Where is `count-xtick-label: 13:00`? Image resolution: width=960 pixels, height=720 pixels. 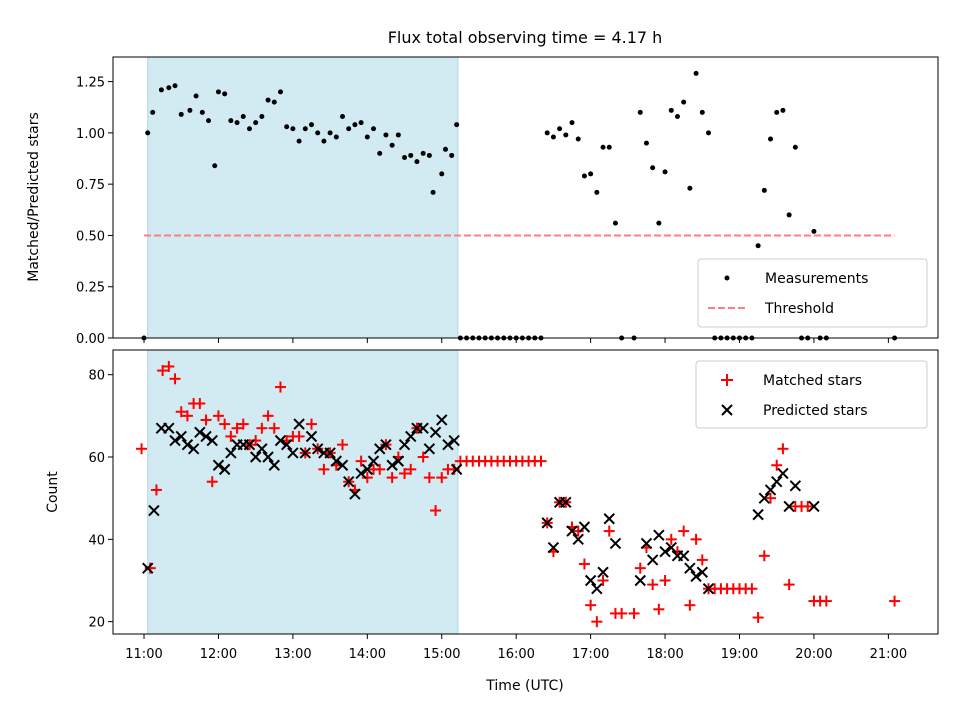
count-xtick-label: 13:00 is located at coordinates (292, 654).